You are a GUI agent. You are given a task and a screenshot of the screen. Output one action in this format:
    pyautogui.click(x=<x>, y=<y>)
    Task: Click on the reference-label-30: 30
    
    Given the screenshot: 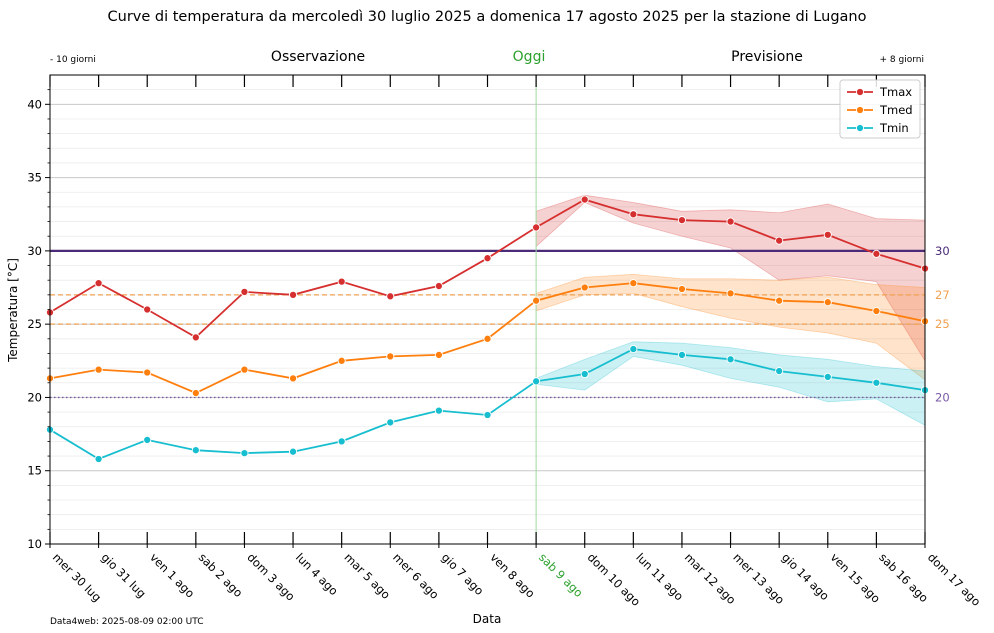 What is the action you would take?
    pyautogui.click(x=942, y=251)
    